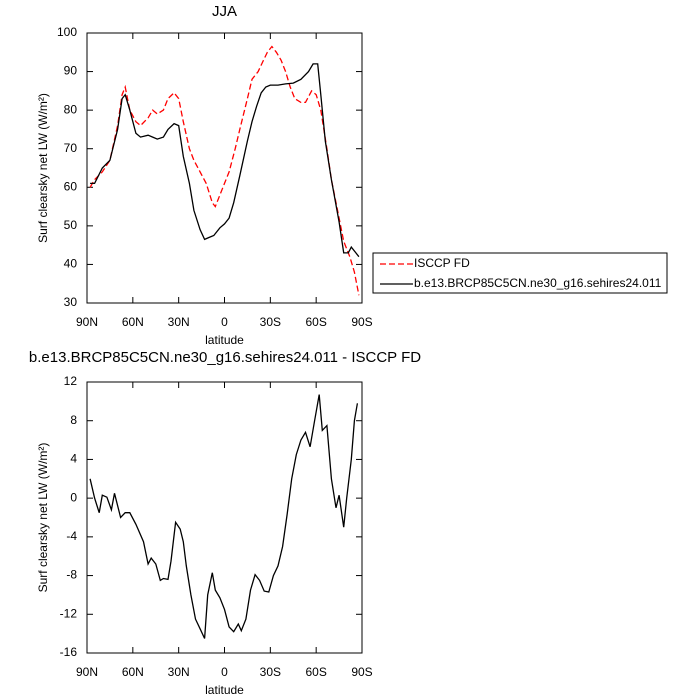 This screenshot has width=700, height=700. I want to click on y-tick-label: 30, so click(71, 302).